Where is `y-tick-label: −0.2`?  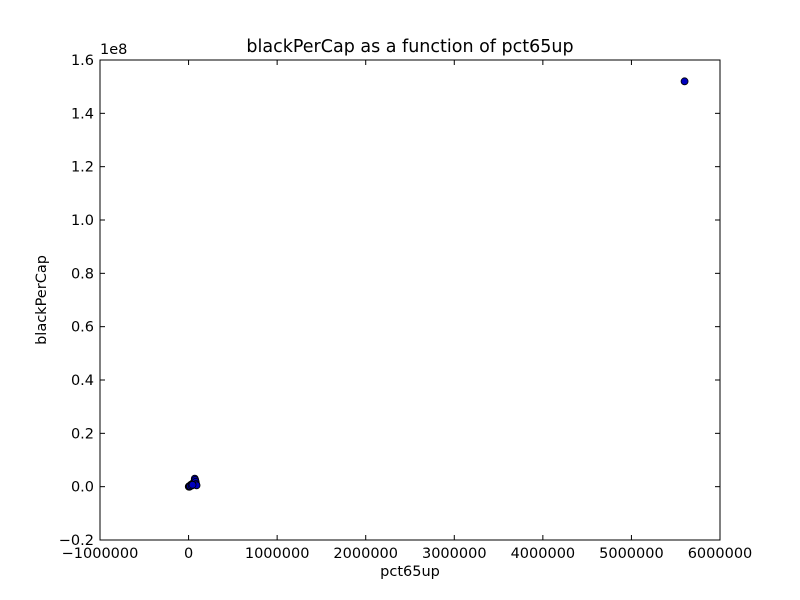 y-tick-label: −0.2 is located at coordinates (76, 541).